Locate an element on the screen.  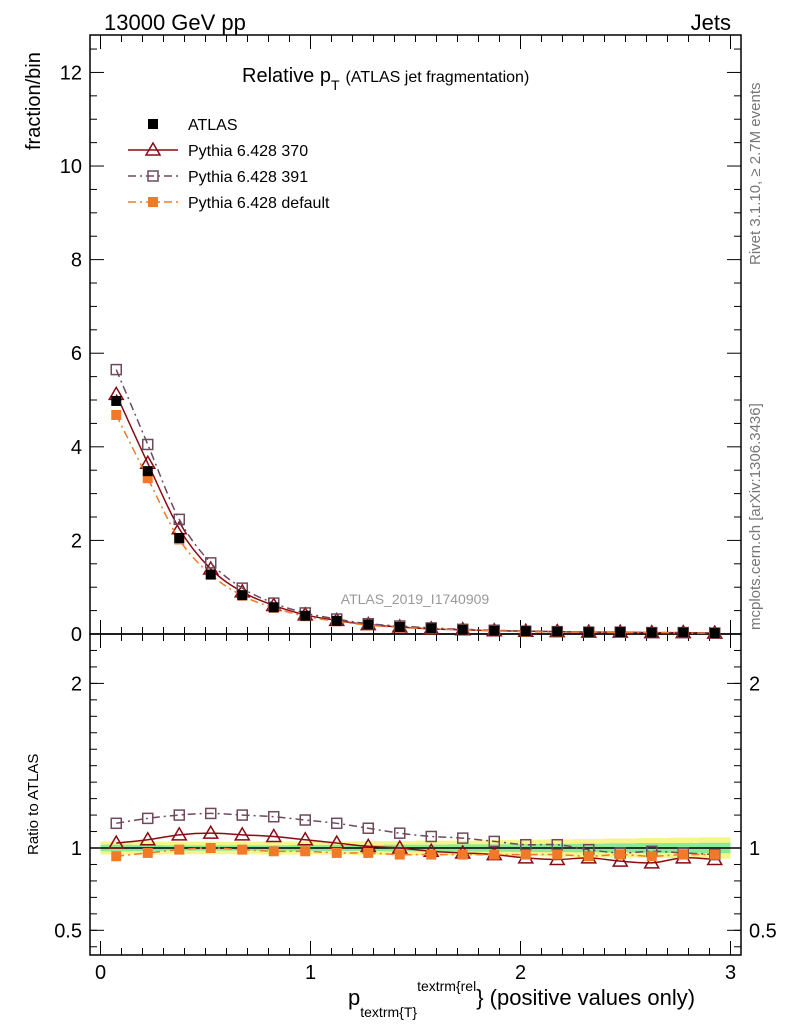
ratio-xtick-label: 0 is located at coordinates (100, 973).